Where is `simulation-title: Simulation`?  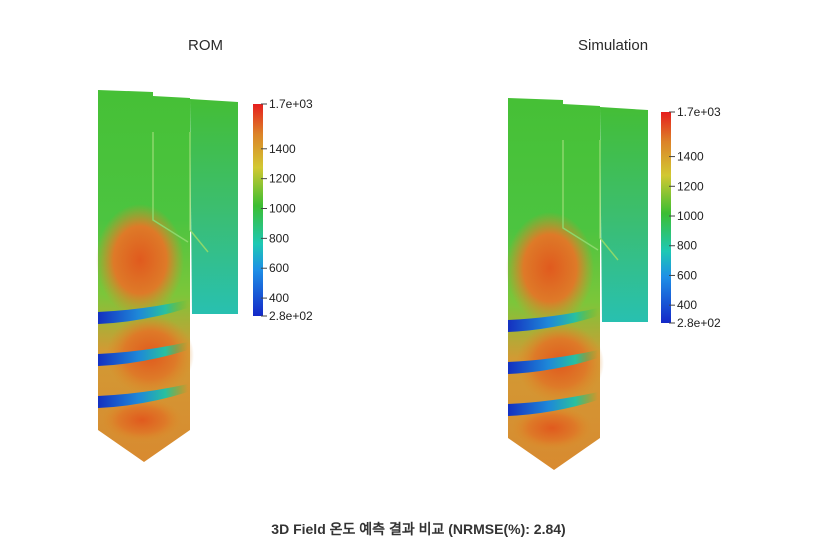
simulation-title: Simulation is located at coordinates (613, 45).